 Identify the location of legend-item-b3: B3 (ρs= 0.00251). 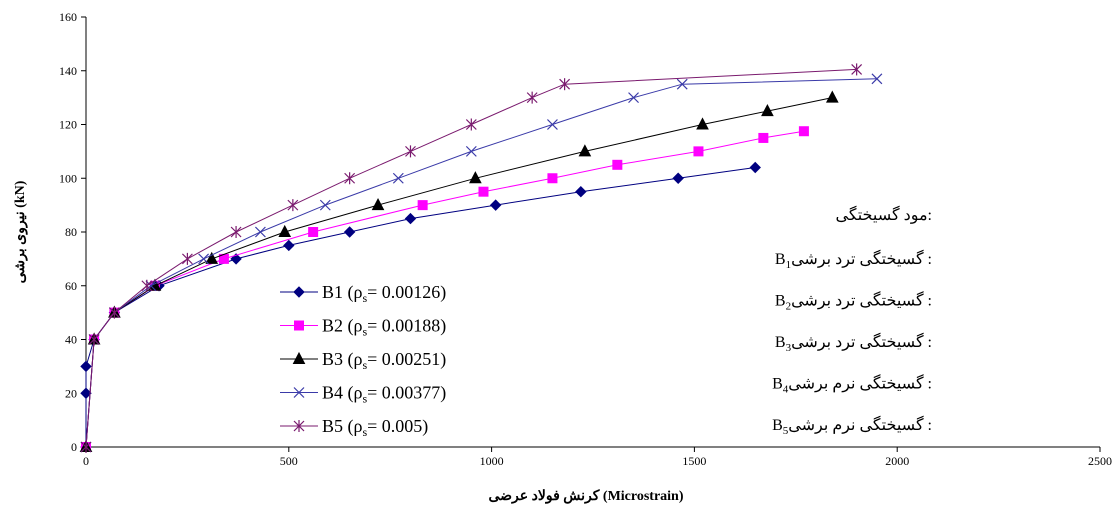
(363, 360).